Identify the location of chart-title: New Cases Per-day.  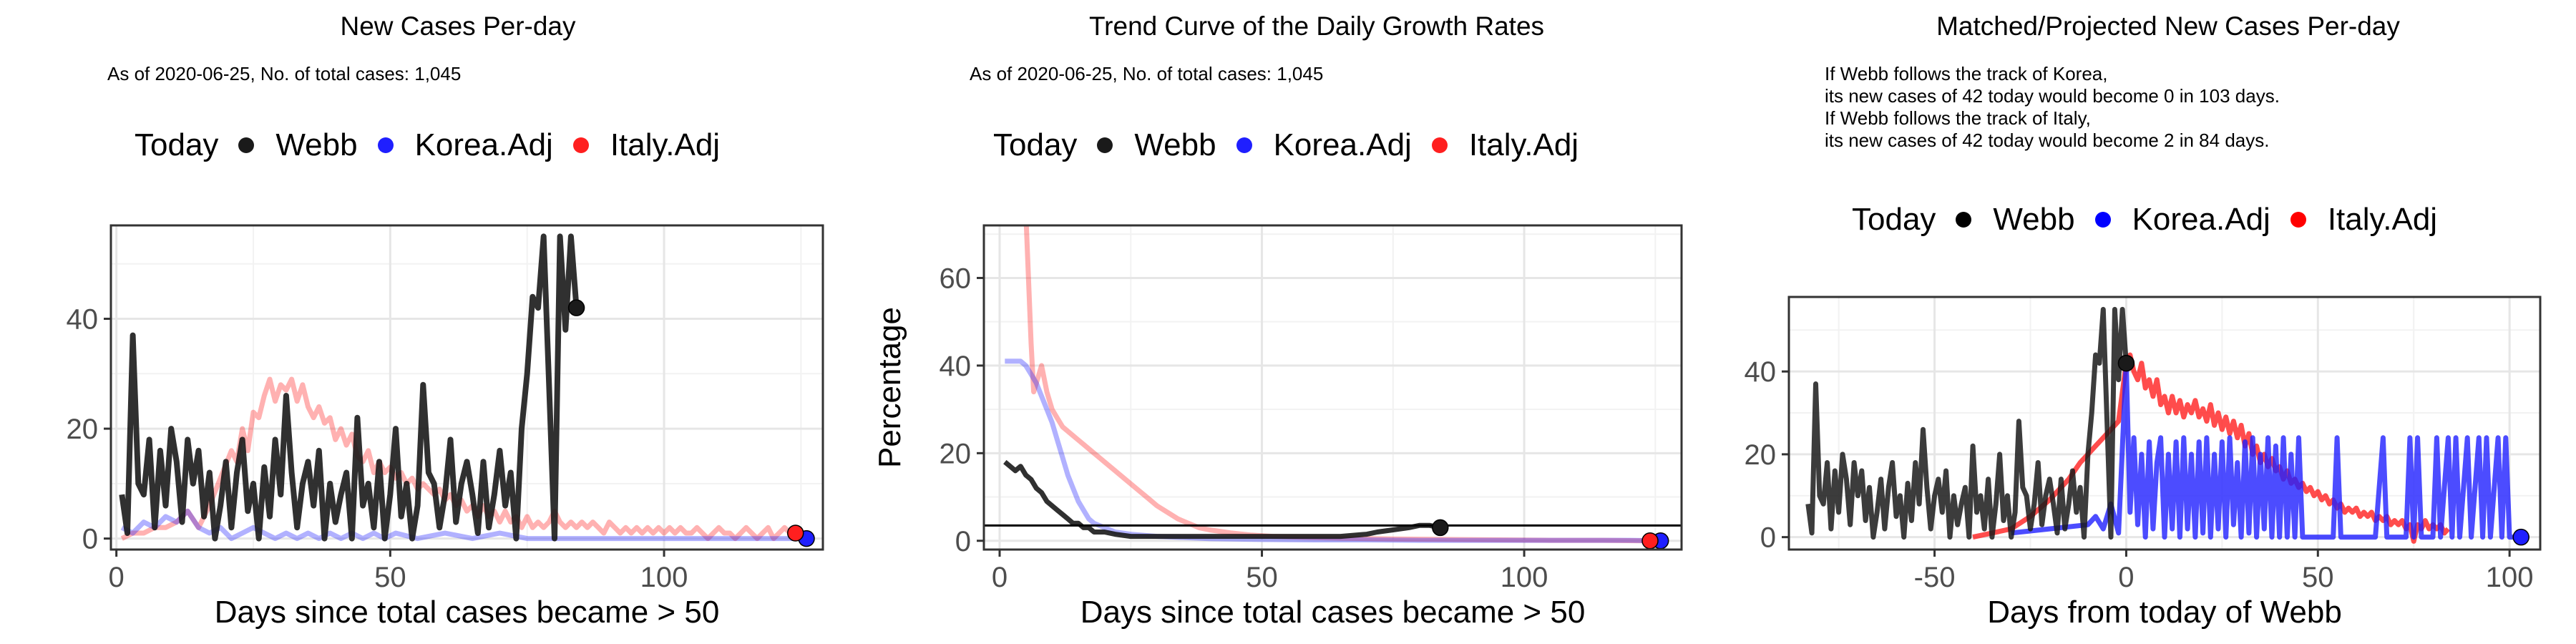
(458, 26).